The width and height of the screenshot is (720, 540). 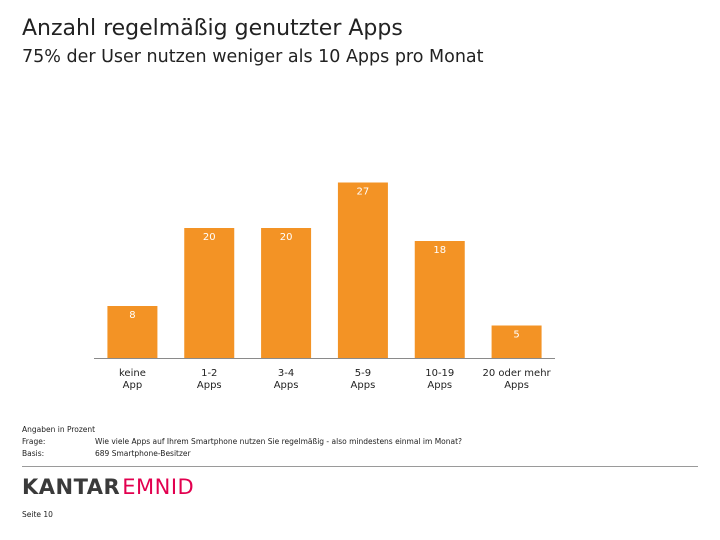 What do you see at coordinates (37, 514) in the screenshot?
I see `page-number: Seite 10` at bounding box center [37, 514].